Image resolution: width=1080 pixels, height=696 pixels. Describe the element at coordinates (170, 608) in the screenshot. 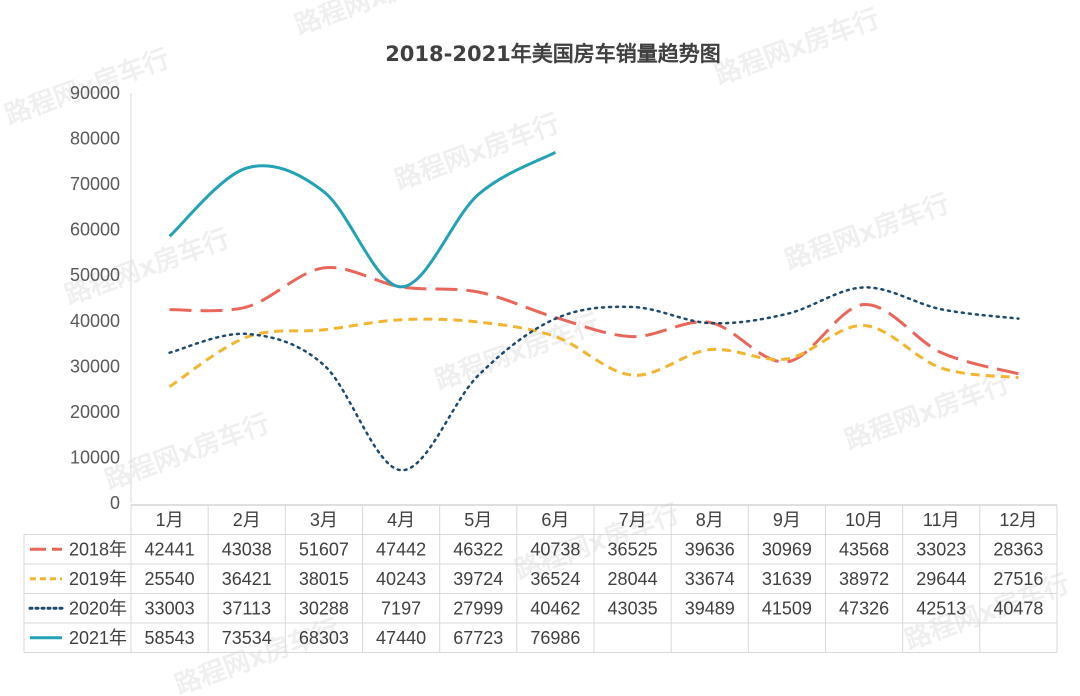

I see `data-label: 33003` at that location.